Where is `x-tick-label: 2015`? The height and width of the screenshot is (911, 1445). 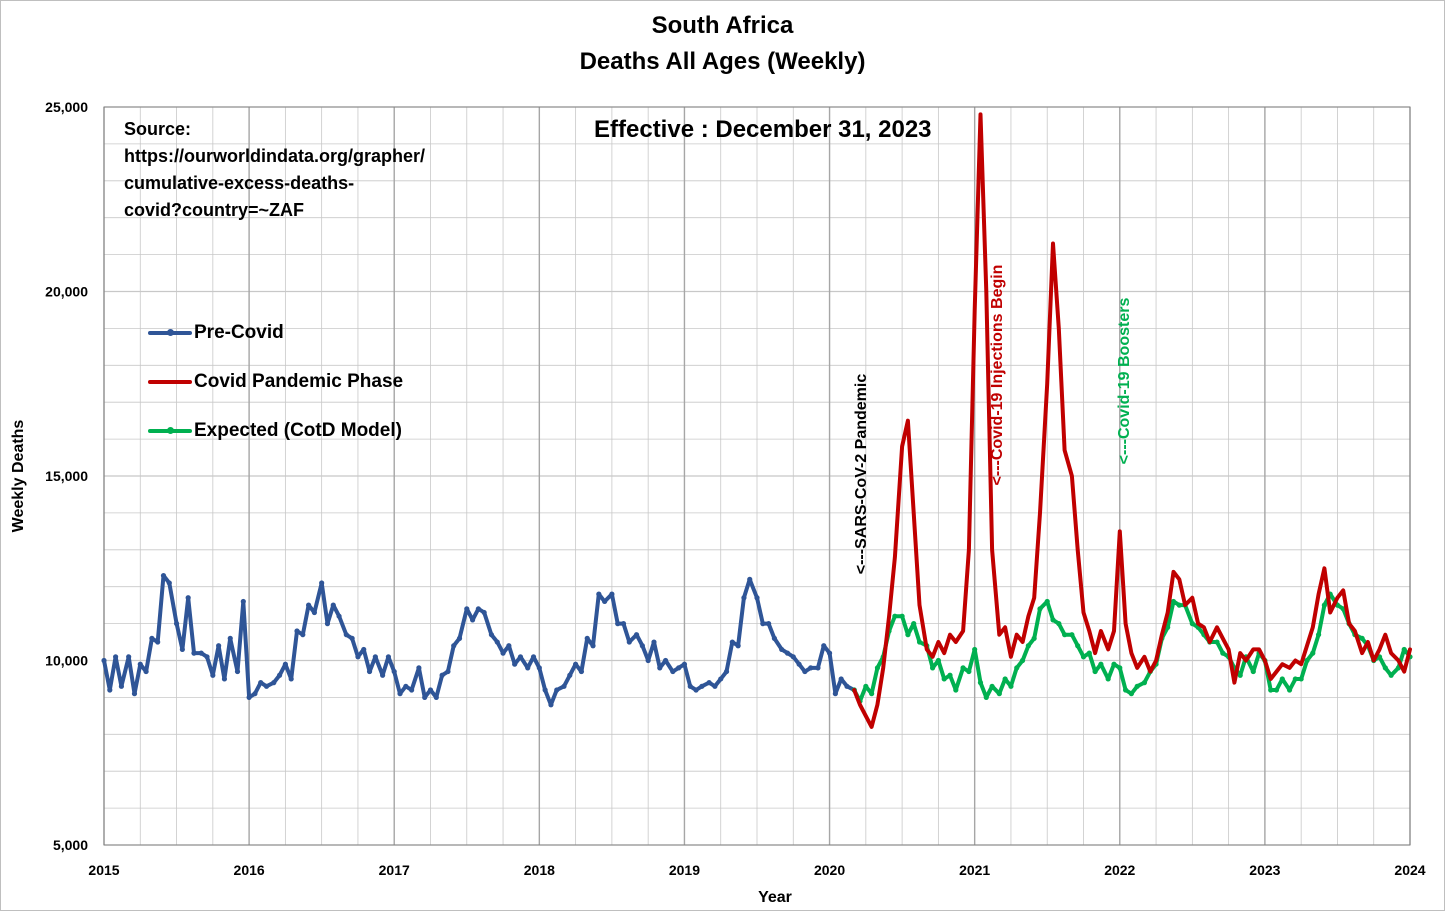 x-tick-label: 2015 is located at coordinates (103, 870).